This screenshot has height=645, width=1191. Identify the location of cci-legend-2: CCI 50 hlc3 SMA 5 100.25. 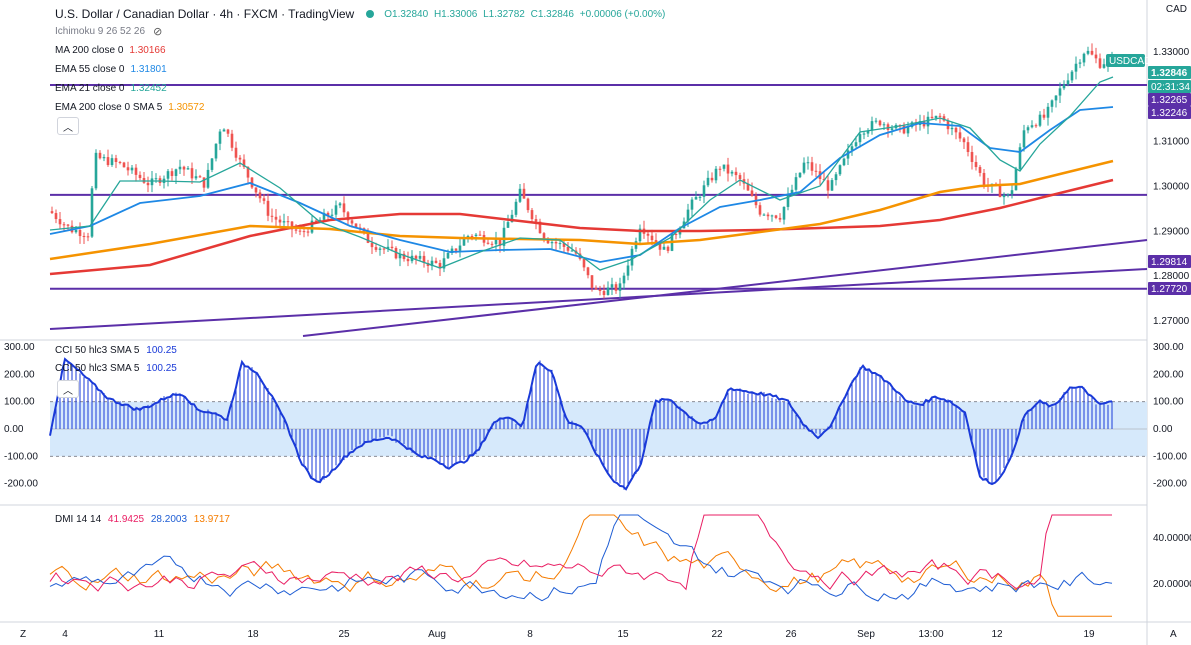
(116, 368).